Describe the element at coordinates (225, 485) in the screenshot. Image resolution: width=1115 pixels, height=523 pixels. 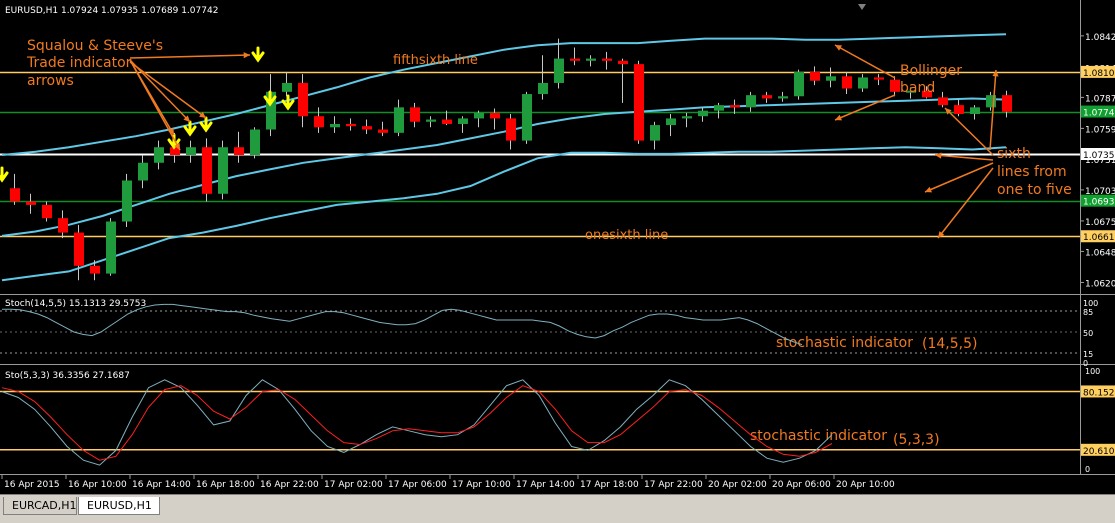
I see `time-tick-label: 16 Apr 18:00` at that location.